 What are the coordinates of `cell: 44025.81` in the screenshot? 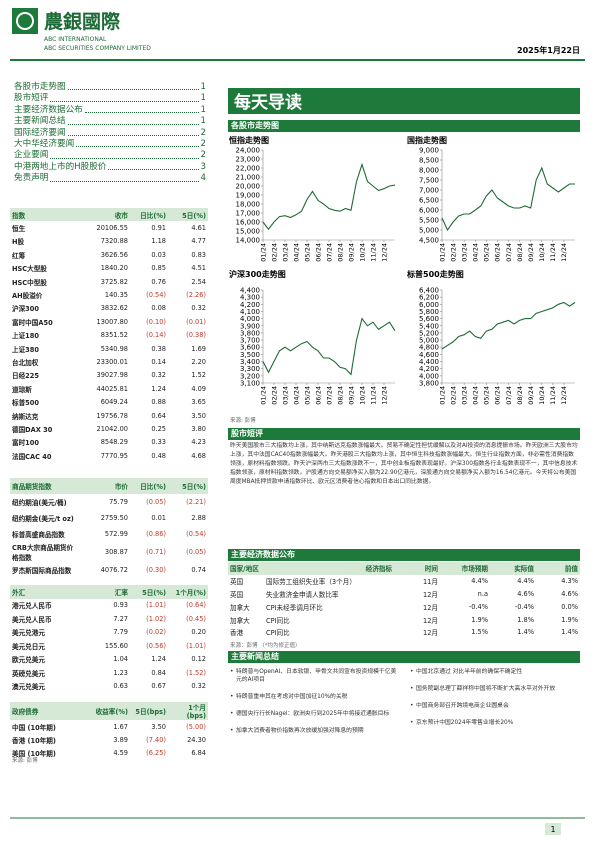 It's located at (112, 388).